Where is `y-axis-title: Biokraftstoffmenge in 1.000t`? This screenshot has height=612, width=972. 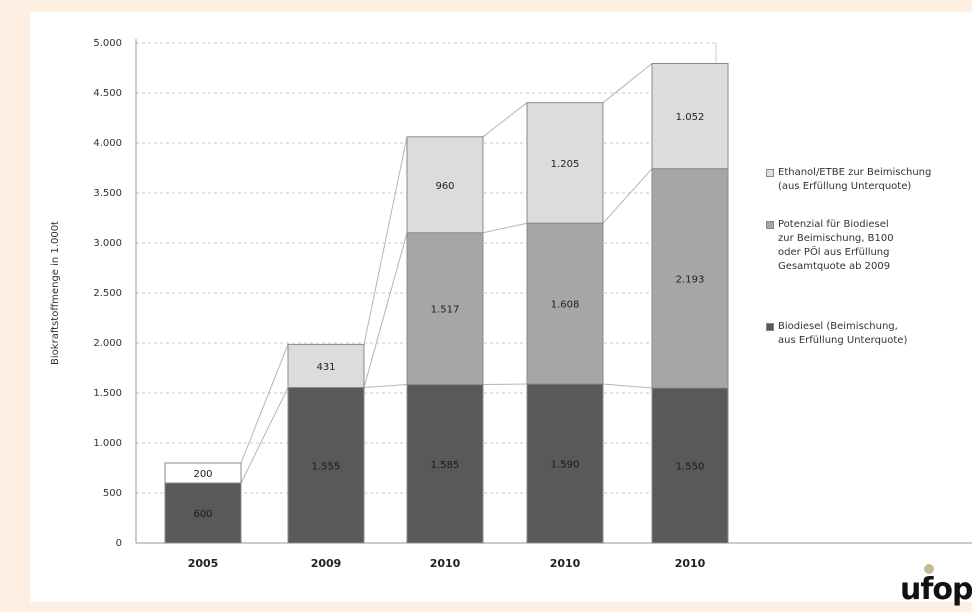 y-axis-title: Biokraftstoffmenge in 1.000t is located at coordinates (55, 293).